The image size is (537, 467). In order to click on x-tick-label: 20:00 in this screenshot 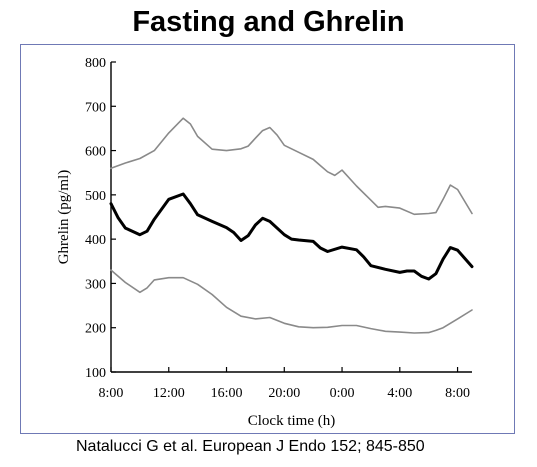, I will do `click(284, 393)`.